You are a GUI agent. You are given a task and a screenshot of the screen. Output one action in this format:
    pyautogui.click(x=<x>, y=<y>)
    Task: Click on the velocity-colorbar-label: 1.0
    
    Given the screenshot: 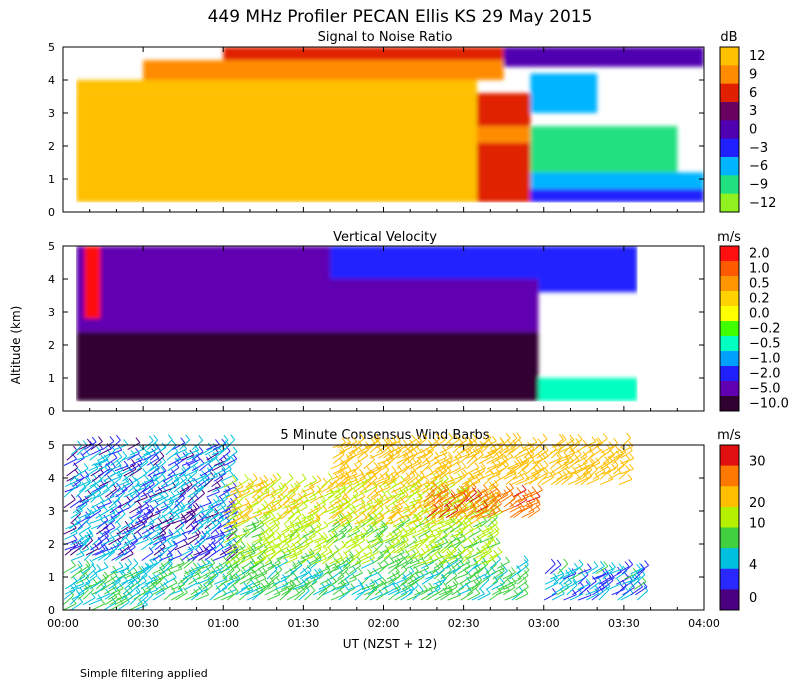 What is the action you would take?
    pyautogui.click(x=759, y=269)
    